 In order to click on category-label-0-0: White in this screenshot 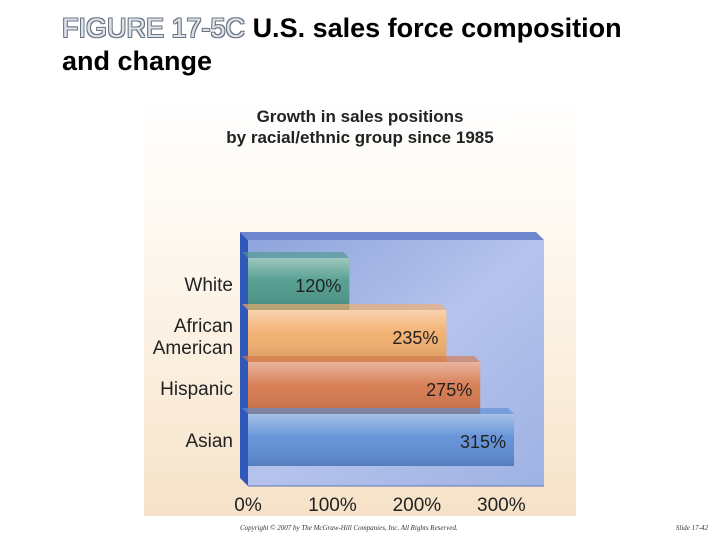, I will do `click(208, 285)`.